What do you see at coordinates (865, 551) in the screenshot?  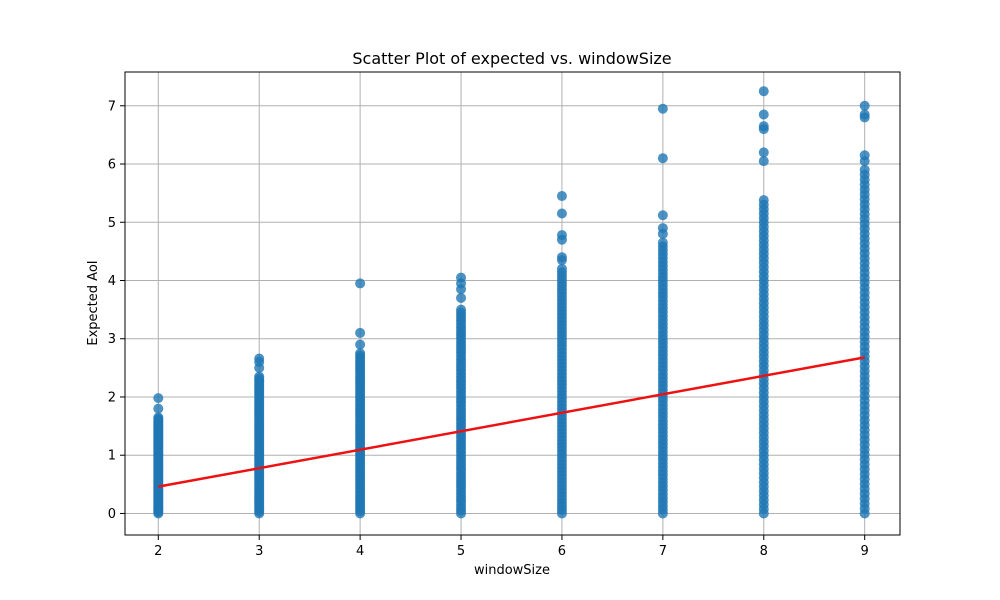 I see `x-tick-label: 9` at bounding box center [865, 551].